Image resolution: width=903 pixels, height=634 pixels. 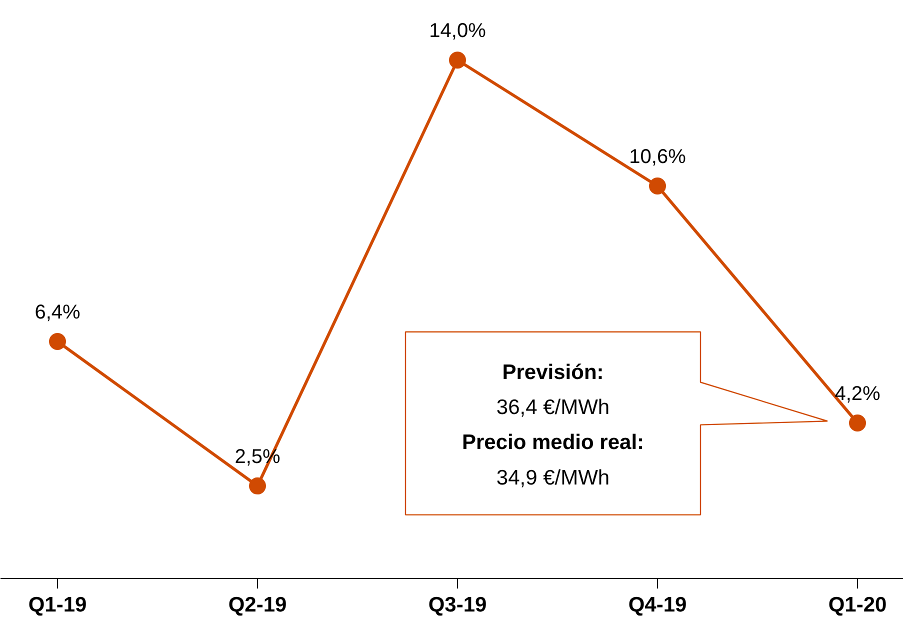 What do you see at coordinates (457, 31) in the screenshot?
I see `data-label: 14,0%` at bounding box center [457, 31].